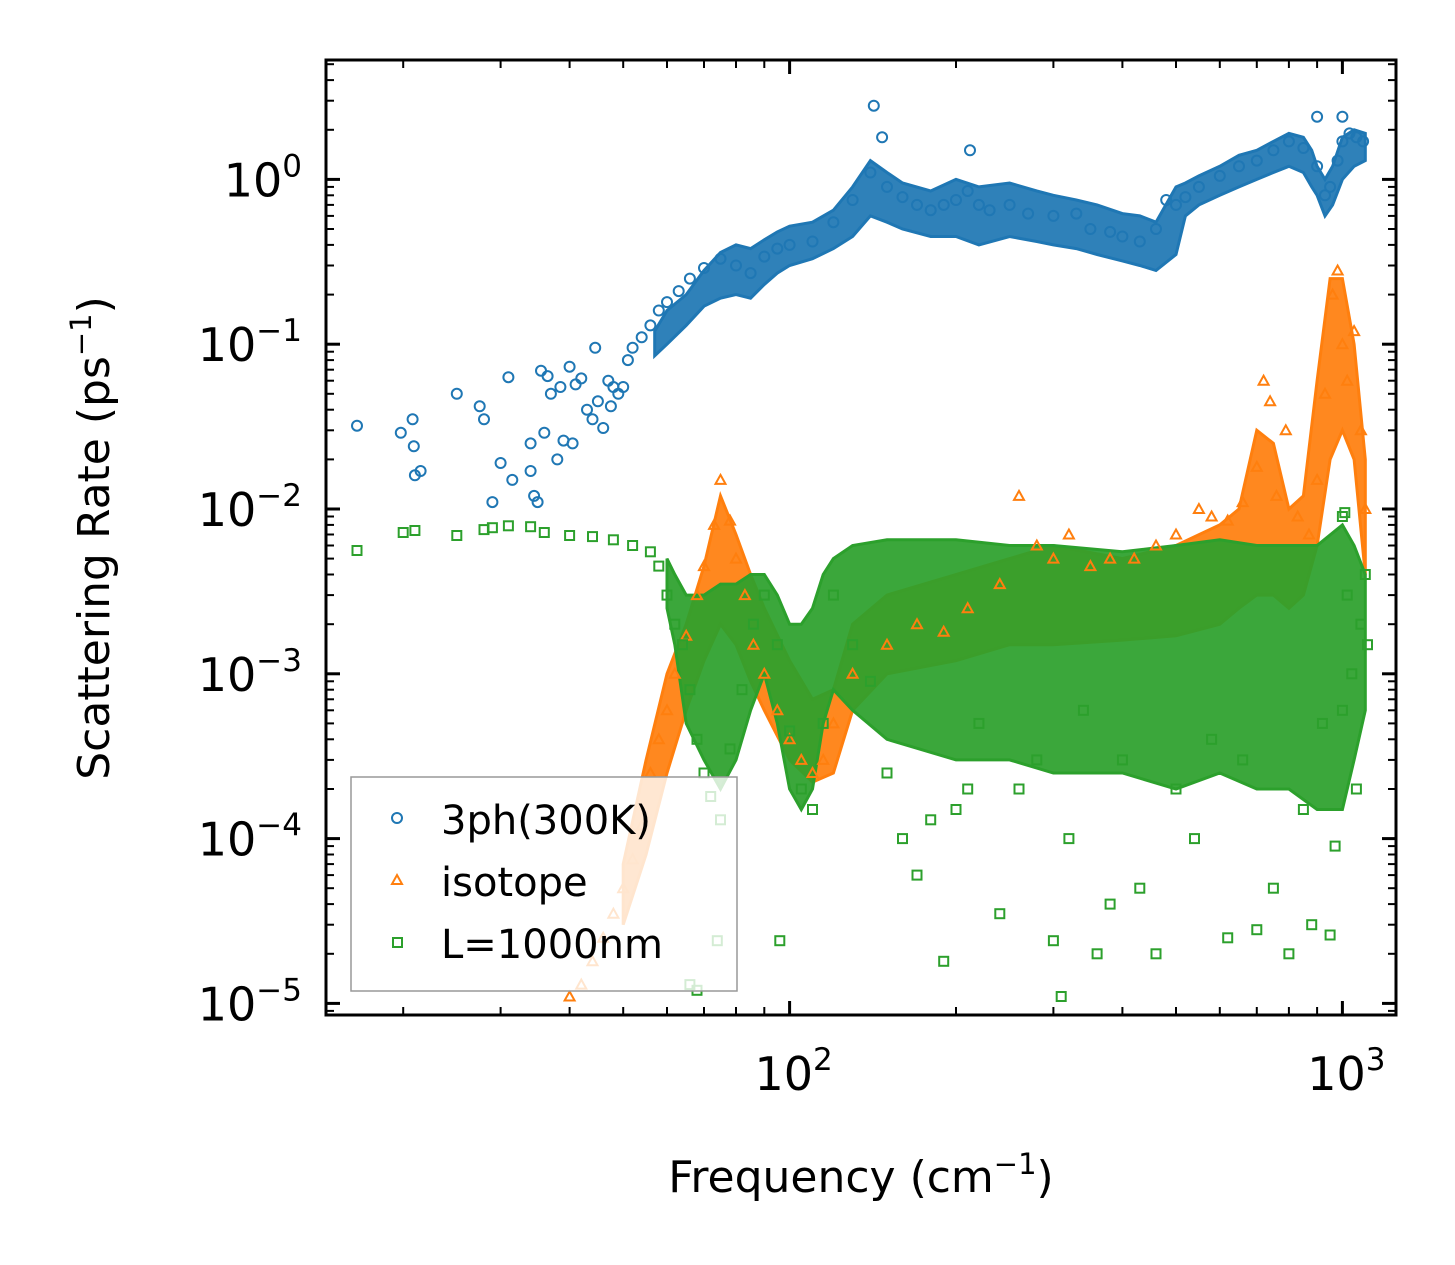  What do you see at coordinates (250, 672) in the screenshot?
I see `y-tick-label: 10⁻³` at bounding box center [250, 672].